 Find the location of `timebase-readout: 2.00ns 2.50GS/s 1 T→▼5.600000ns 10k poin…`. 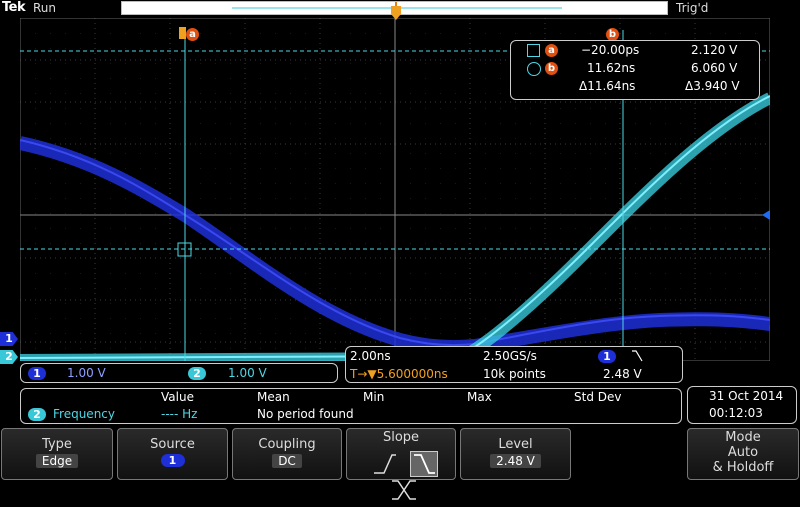

timebase-readout: 2.00ns 2.50GS/s 1 T→▼5.600000ns 10k poin… is located at coordinates (514, 364).